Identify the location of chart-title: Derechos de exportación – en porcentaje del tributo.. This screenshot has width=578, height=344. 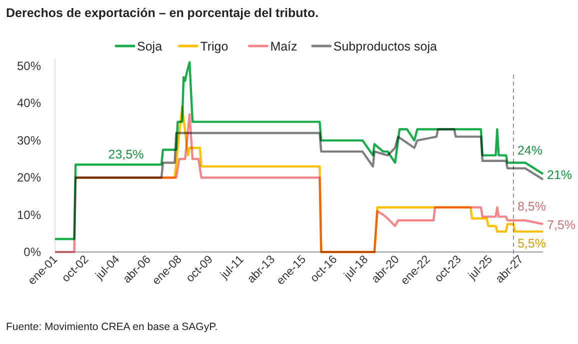
(162, 13).